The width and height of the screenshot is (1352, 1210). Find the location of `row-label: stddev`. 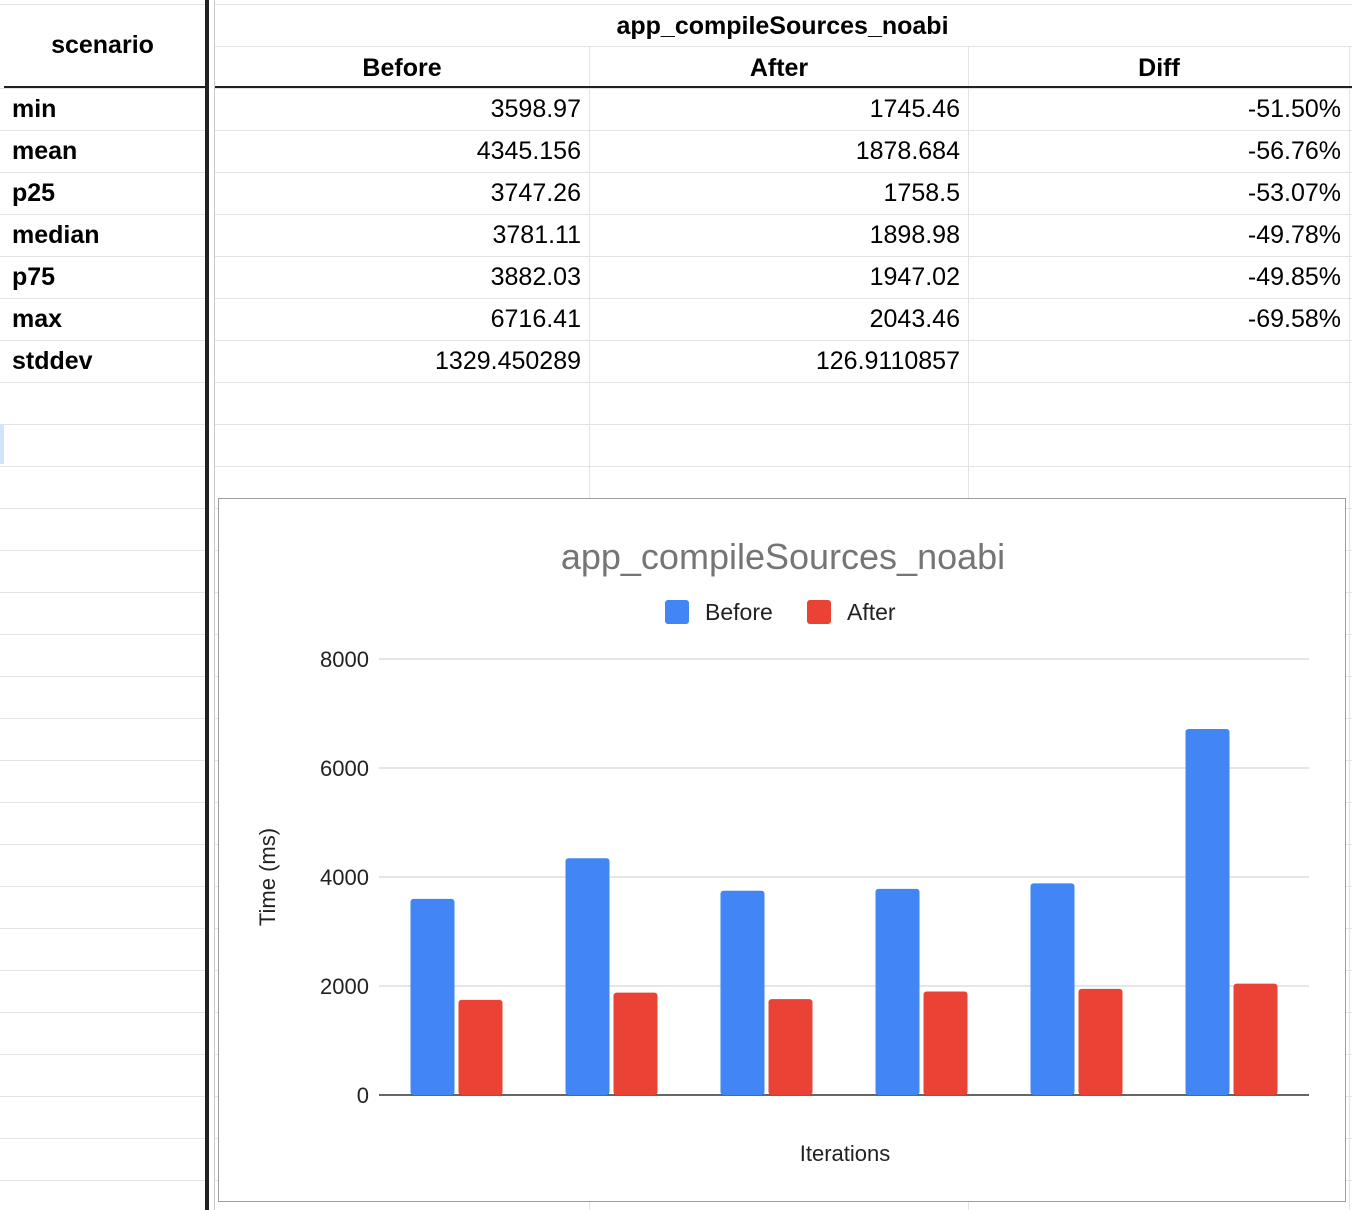

row-label: stddev is located at coordinates (52, 360).